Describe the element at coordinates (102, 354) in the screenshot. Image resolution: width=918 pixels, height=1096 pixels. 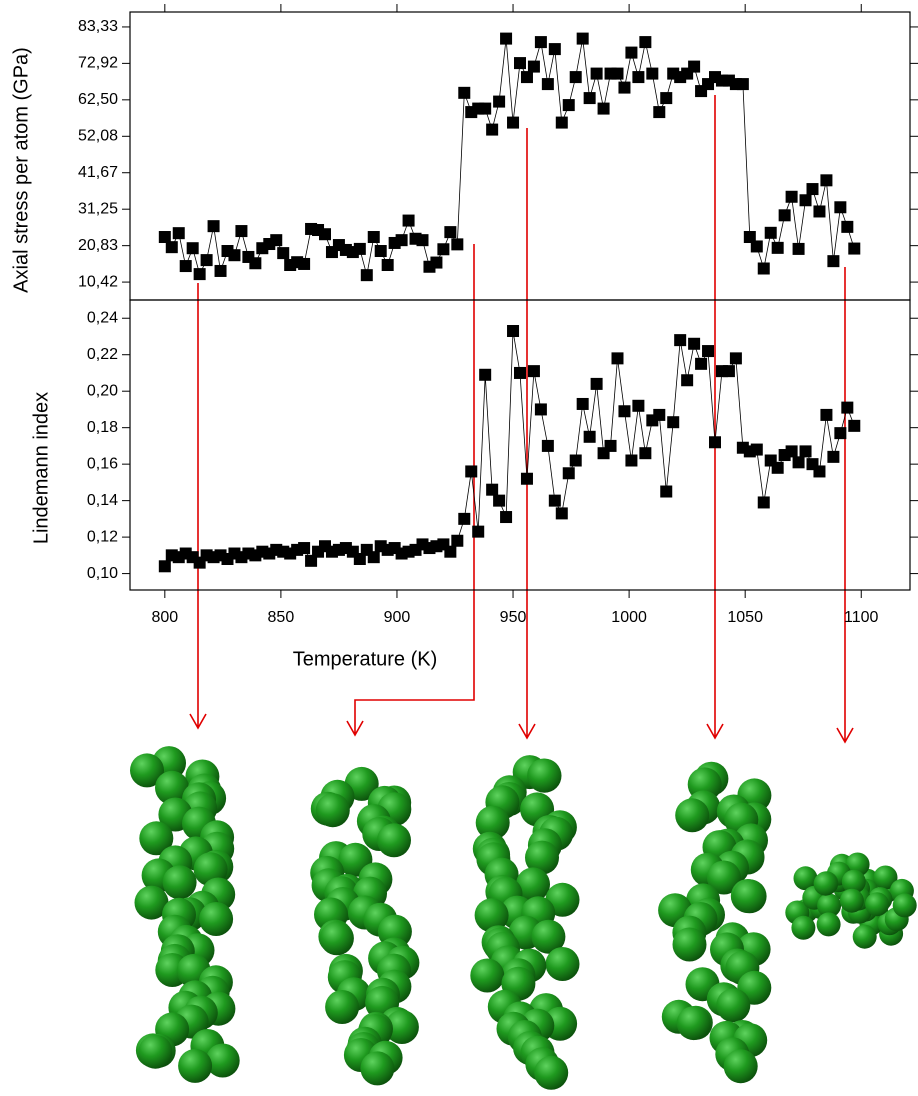
I see `y-tick-label: 0,22` at that location.